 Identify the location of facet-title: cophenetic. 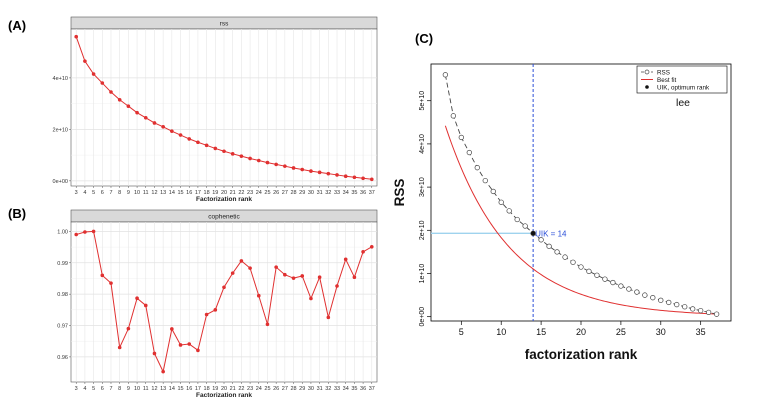
(224, 217).